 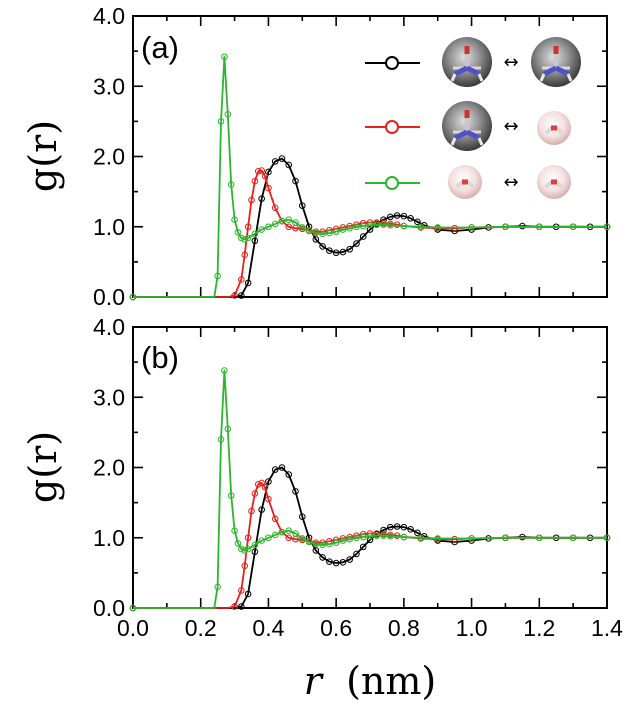 What do you see at coordinates (133, 628) in the screenshot?
I see `x-tick-label: 0.0` at bounding box center [133, 628].